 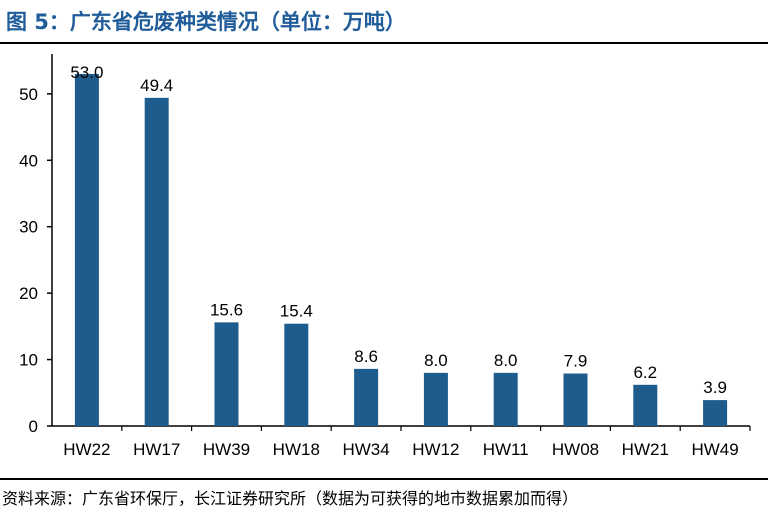 I want to click on data-label: 53.0, so click(x=86, y=72).